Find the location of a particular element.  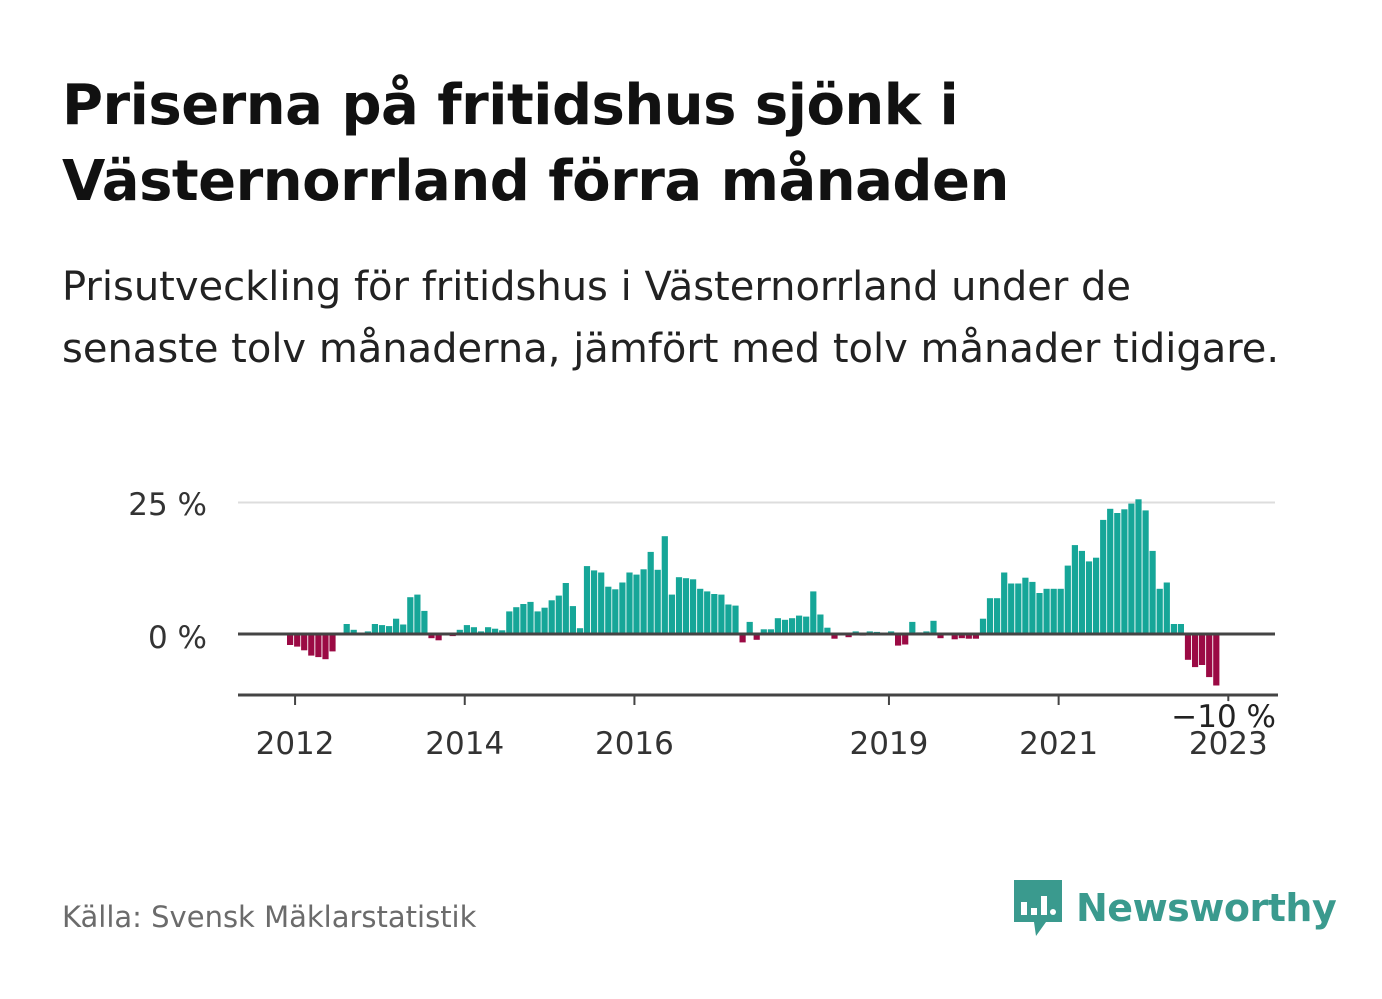

brand-name: Newsworthy is located at coordinates (1206, 908).